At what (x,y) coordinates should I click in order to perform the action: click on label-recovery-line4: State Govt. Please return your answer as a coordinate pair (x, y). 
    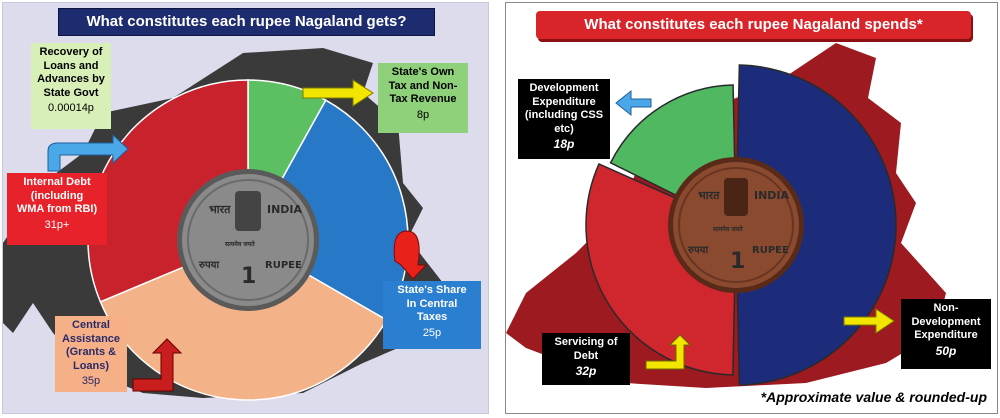
    Looking at the image, I should click on (71, 92).